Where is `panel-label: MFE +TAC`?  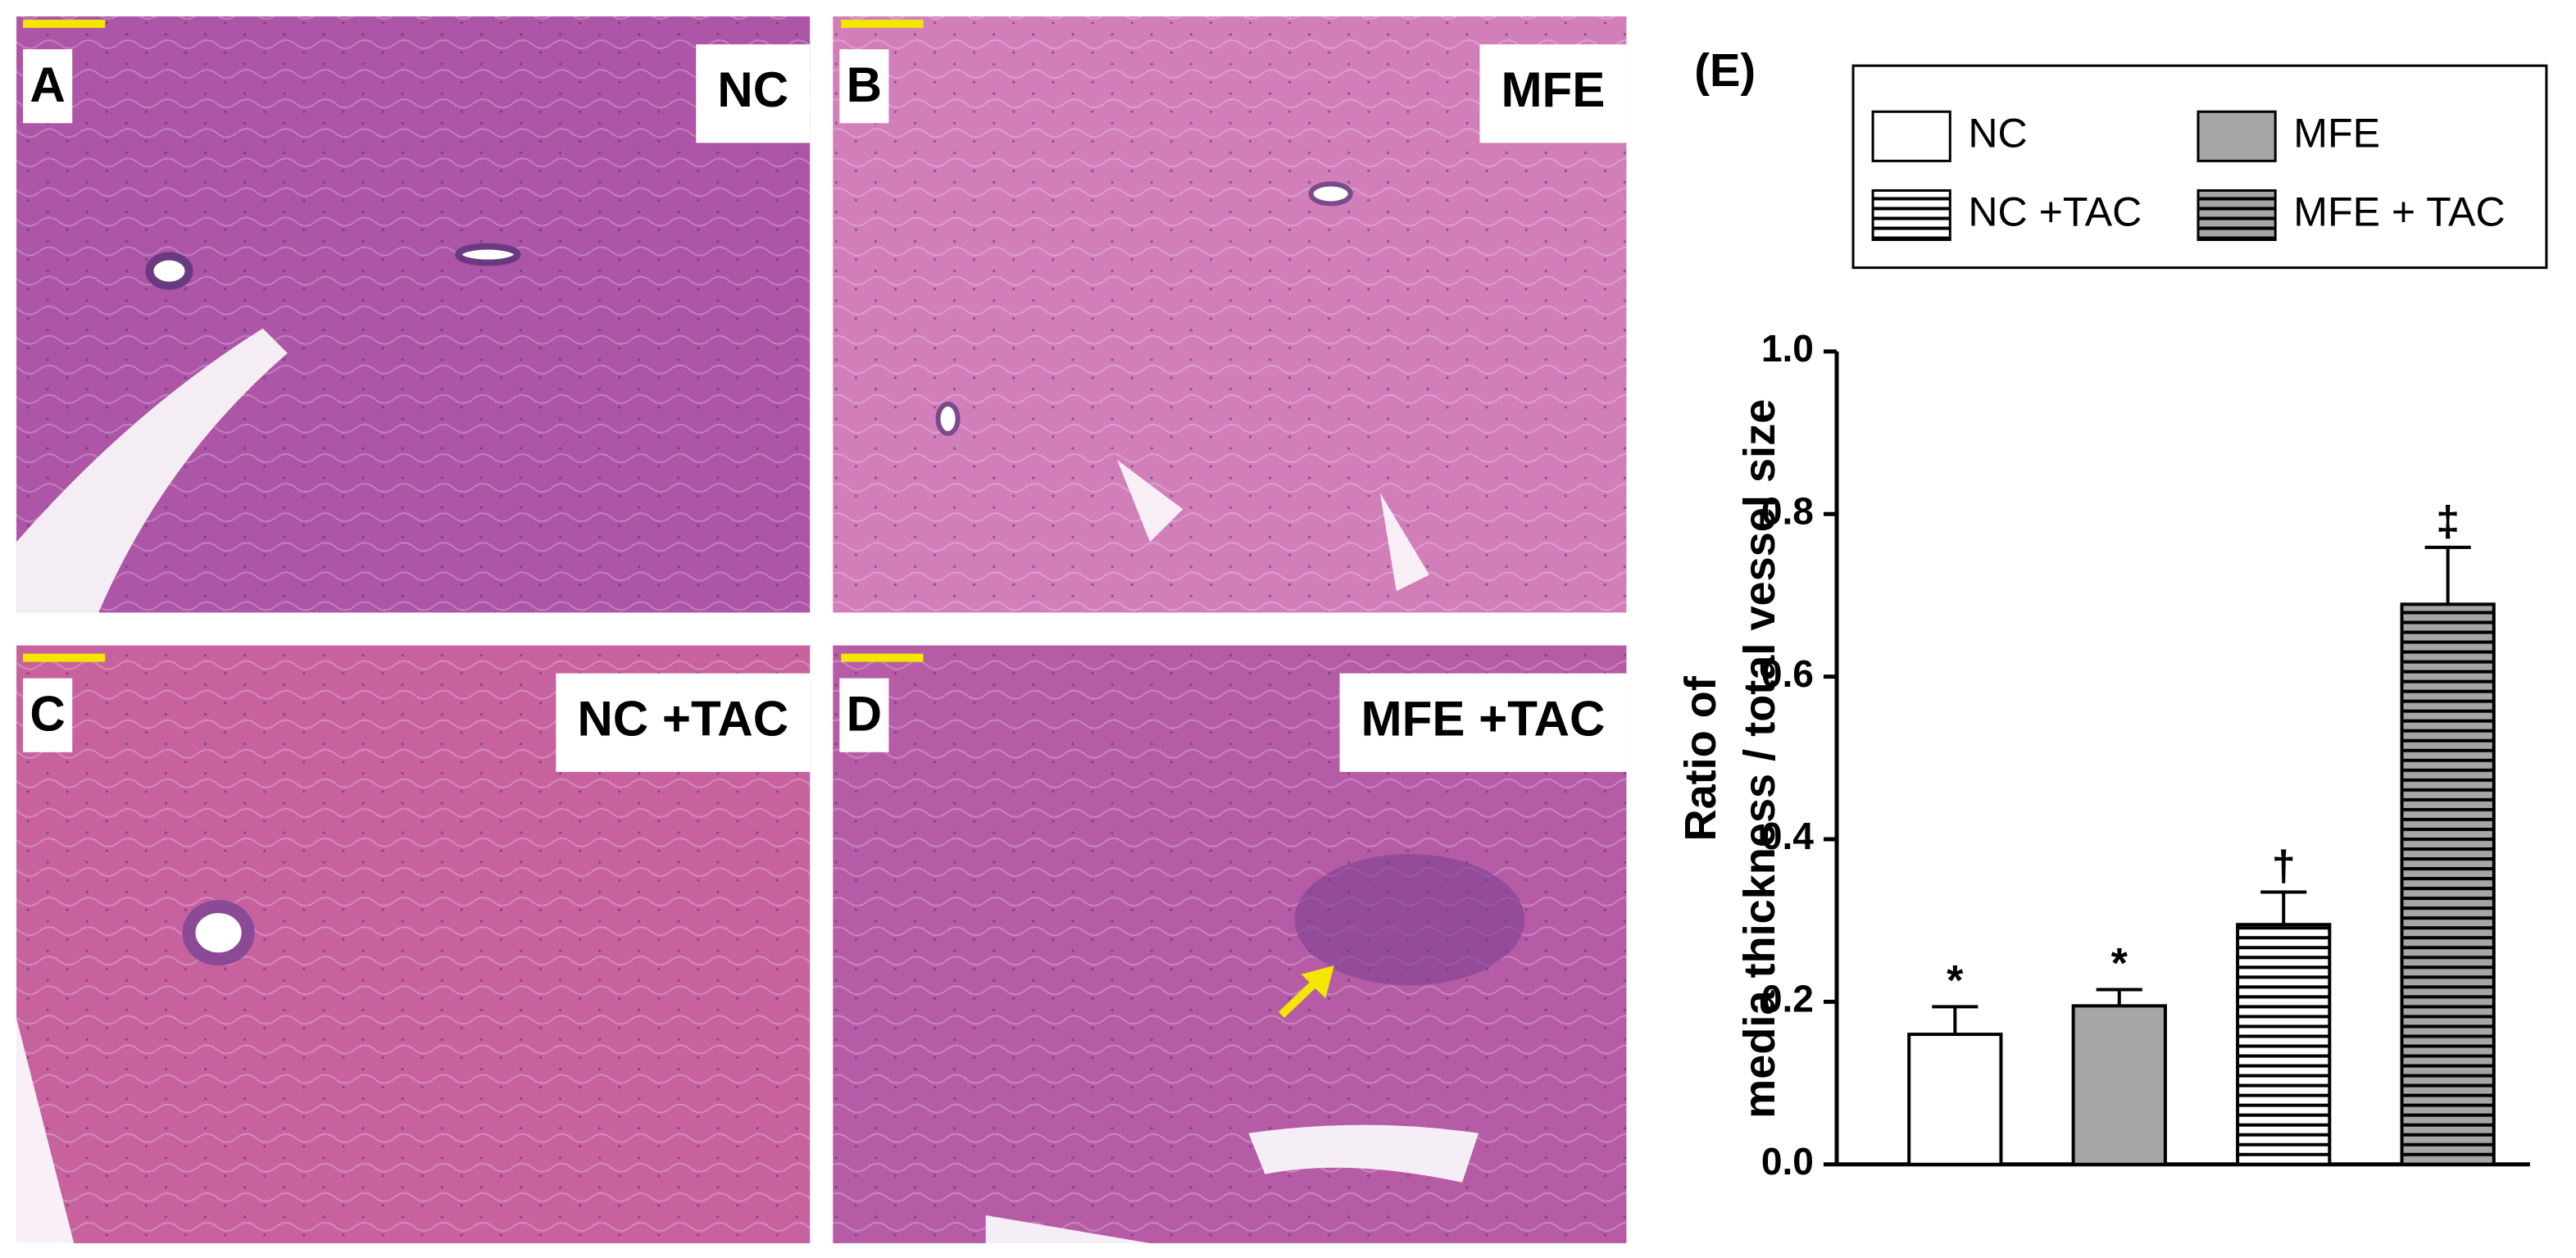 panel-label: MFE +TAC is located at coordinates (1483, 720).